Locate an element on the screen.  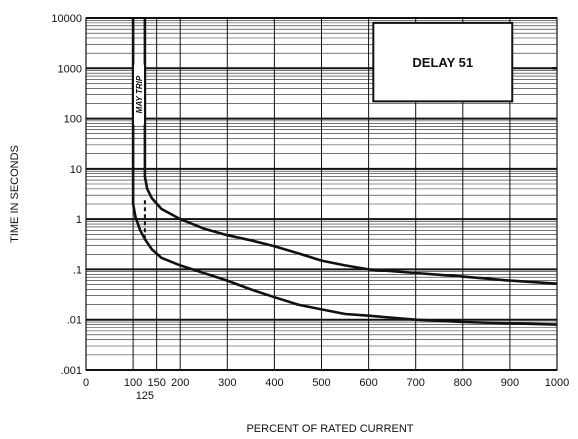
y-tick-label: .01 is located at coordinates (74, 321).